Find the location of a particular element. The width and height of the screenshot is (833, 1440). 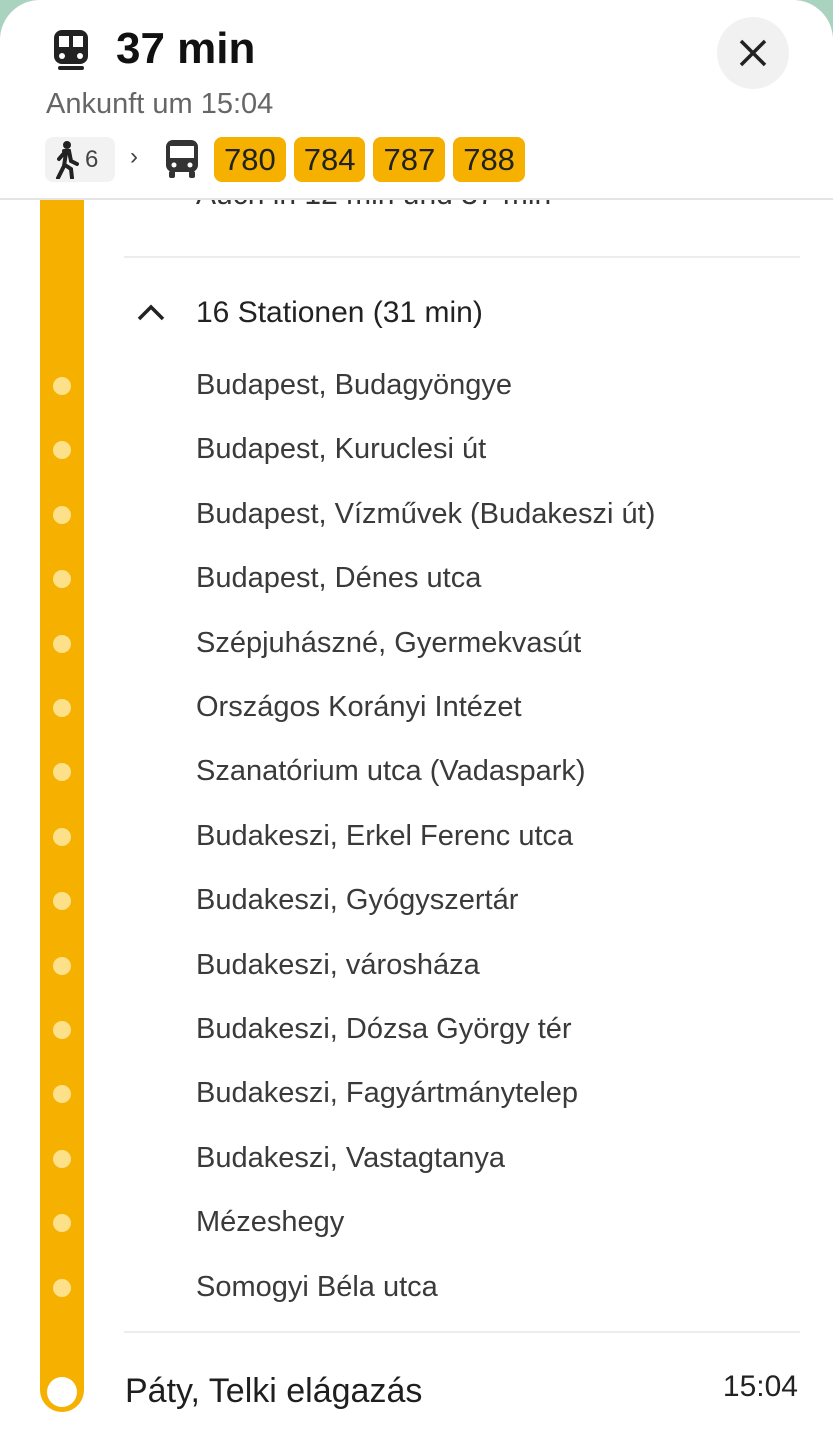

walk-segment: 6 is located at coordinates (80, 159).